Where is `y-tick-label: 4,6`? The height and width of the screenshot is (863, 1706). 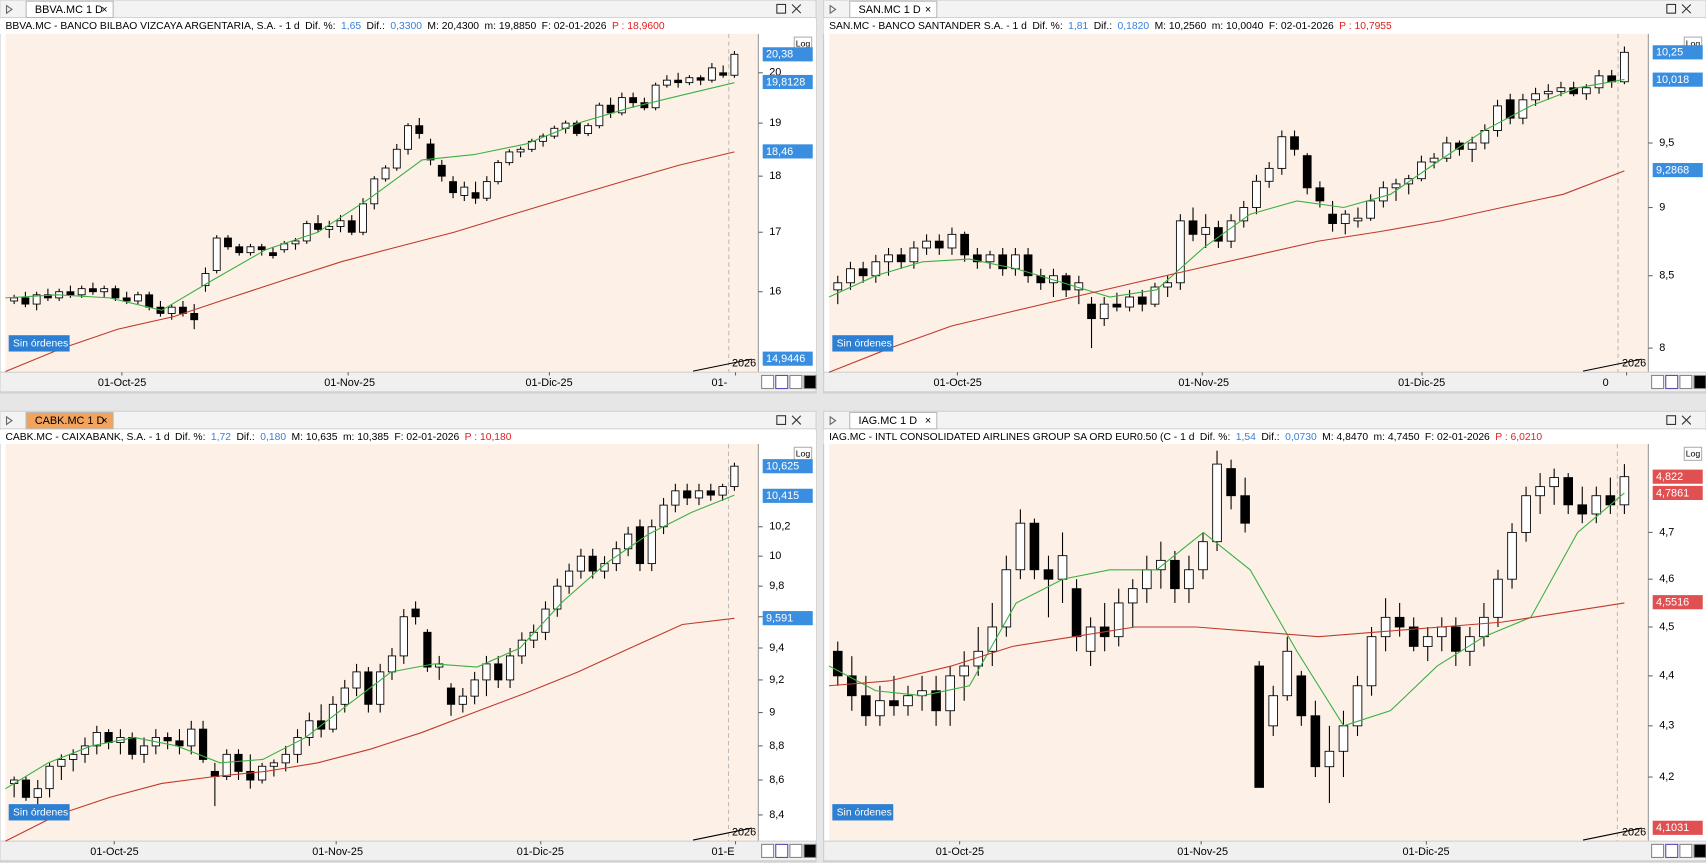
y-tick-label: 4,6 is located at coordinates (1666, 579).